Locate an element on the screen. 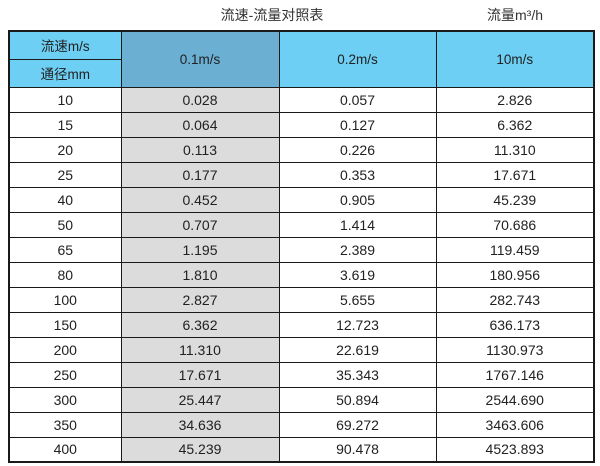  table-row: 100 2.827 5.655 282.743 is located at coordinates (301, 299).